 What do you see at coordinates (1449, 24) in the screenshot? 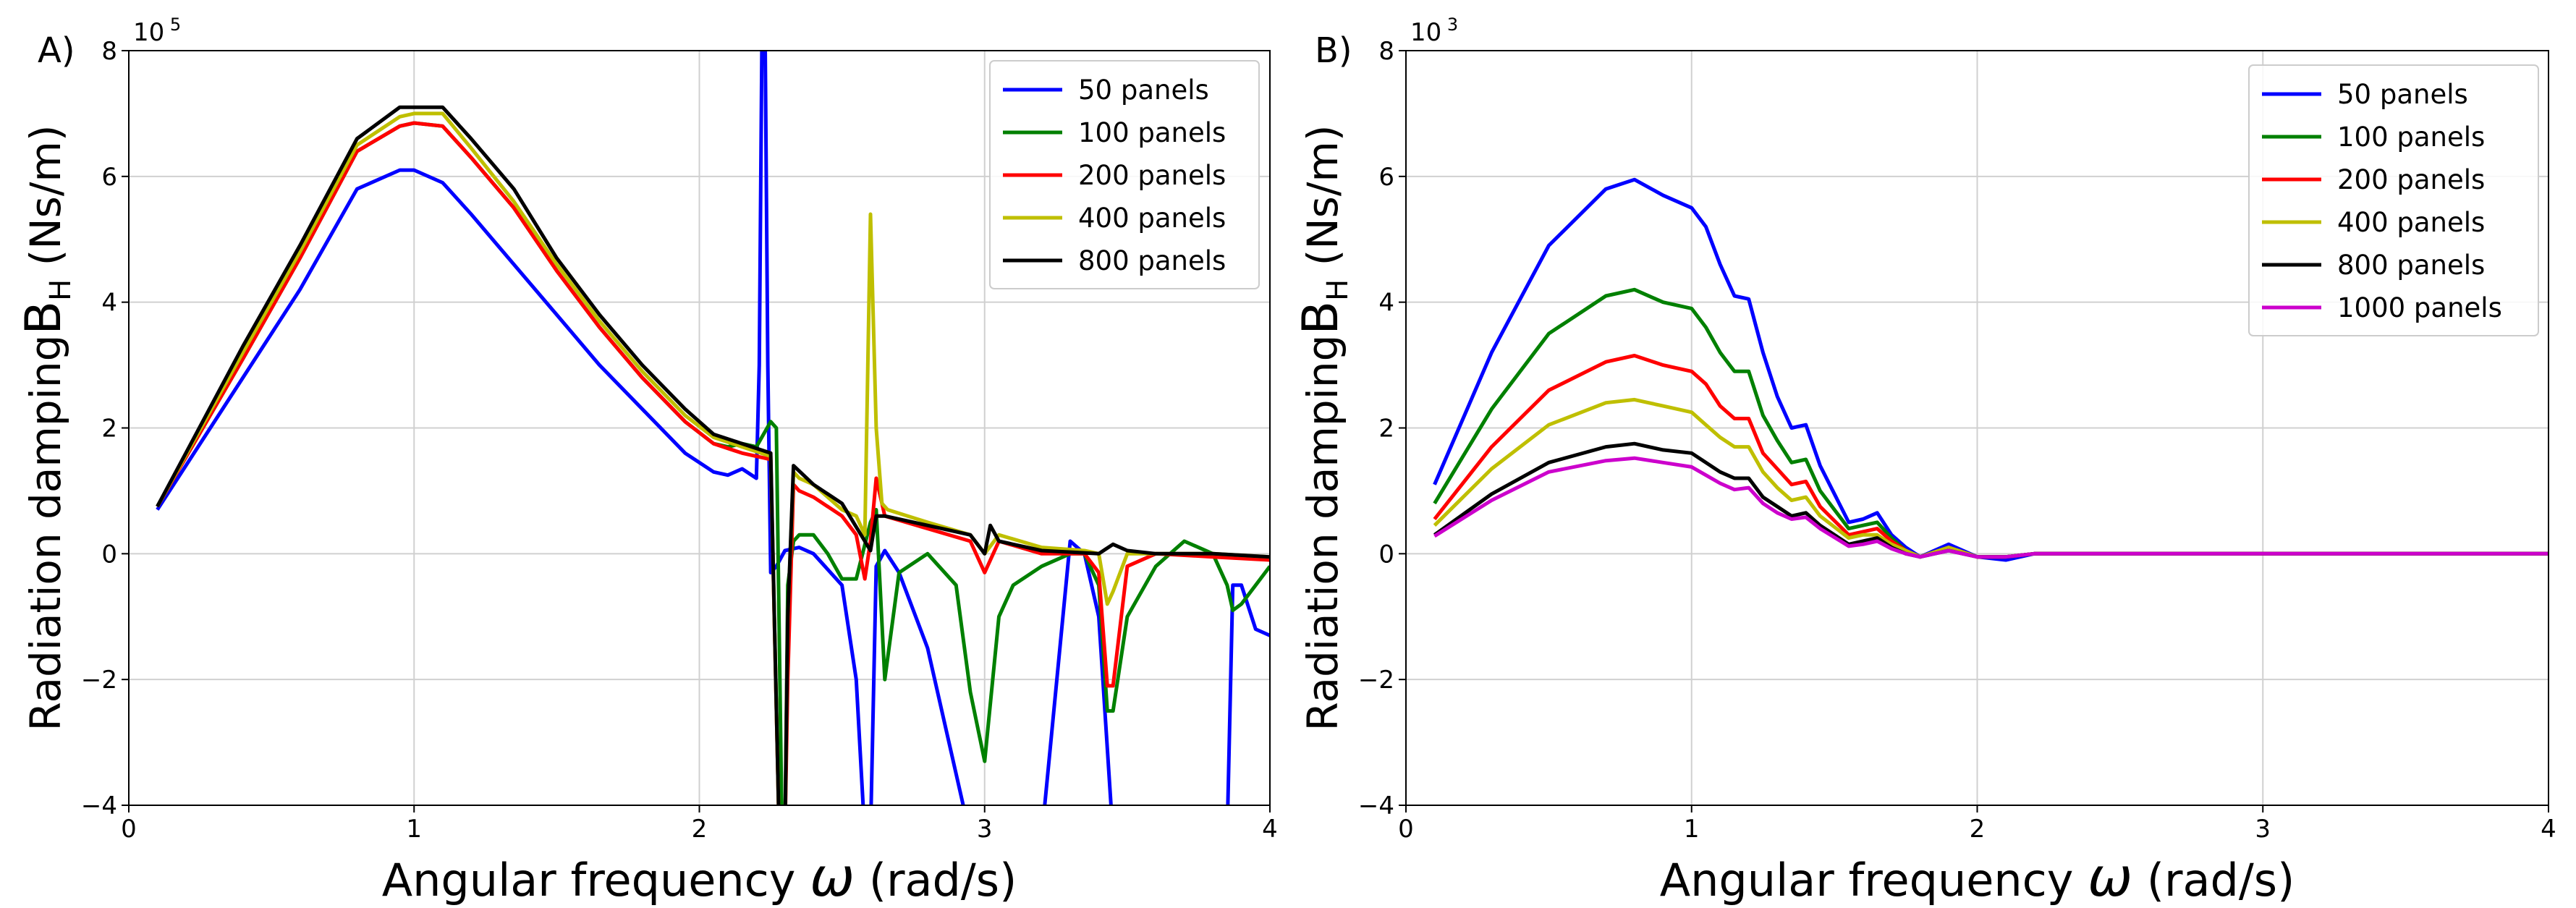
I see `y-multiplier-exp: 3` at bounding box center [1449, 24].